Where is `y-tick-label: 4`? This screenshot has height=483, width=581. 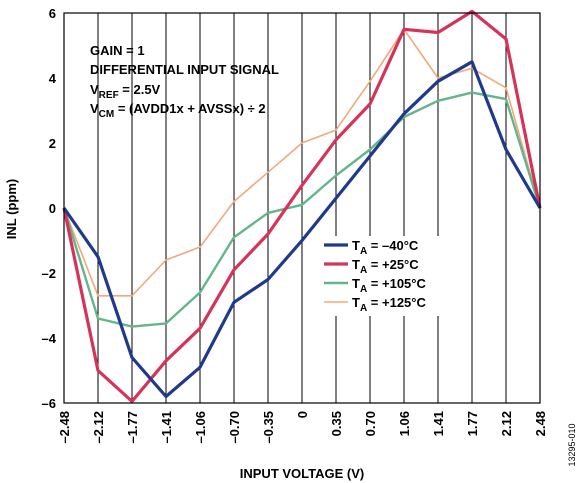
y-tick-label: 4 is located at coordinates (53, 78).